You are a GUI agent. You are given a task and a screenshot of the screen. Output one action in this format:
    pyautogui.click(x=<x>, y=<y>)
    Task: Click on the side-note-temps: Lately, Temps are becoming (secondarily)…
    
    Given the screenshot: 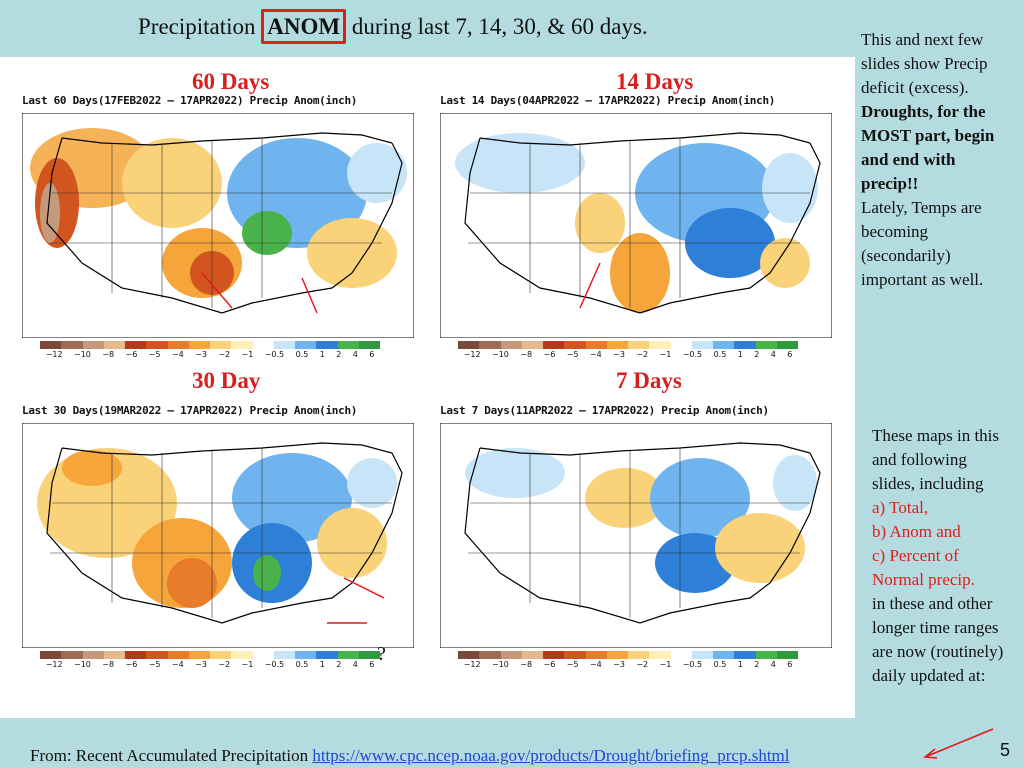 What is the action you would take?
    pyautogui.click(x=922, y=243)
    